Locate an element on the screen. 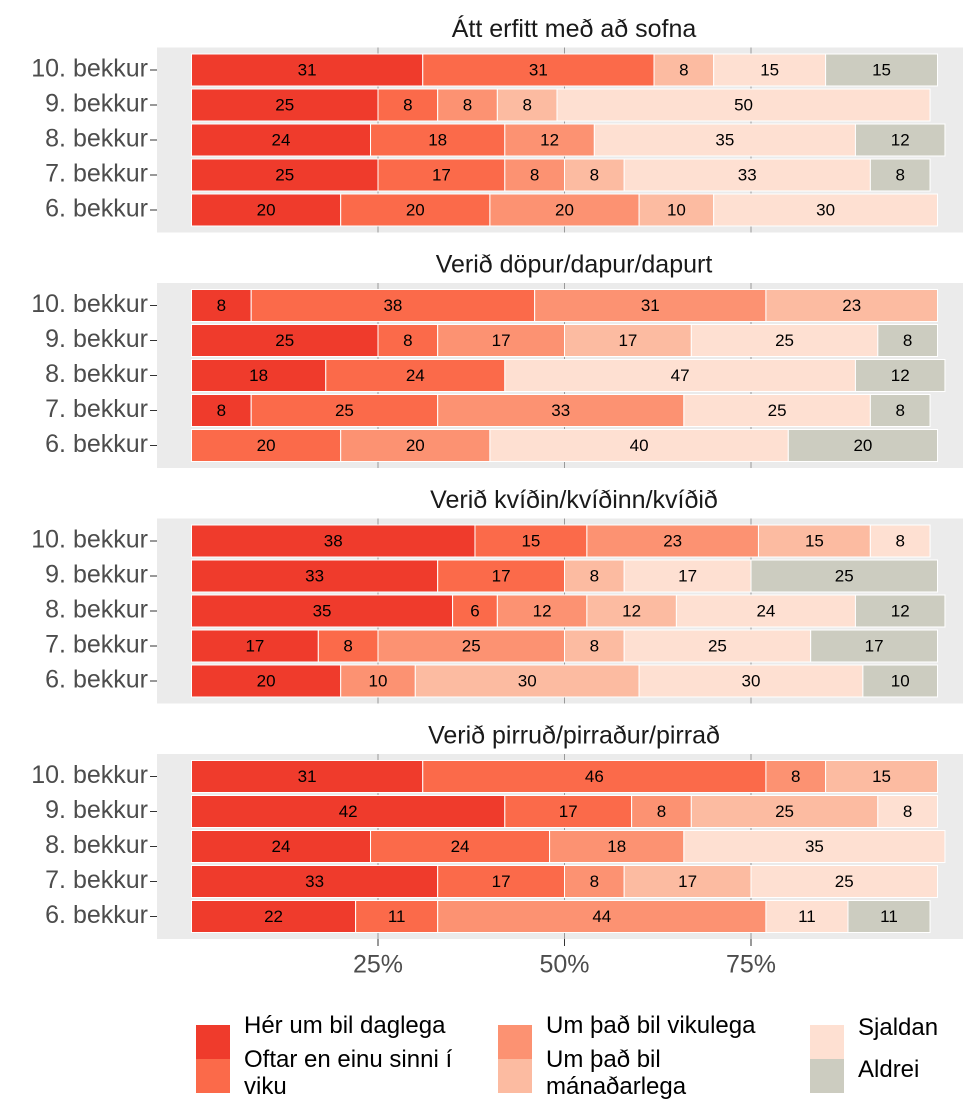 Image resolution: width=963 pixels, height=1100 pixels. value-label: 15 is located at coordinates (881, 776).